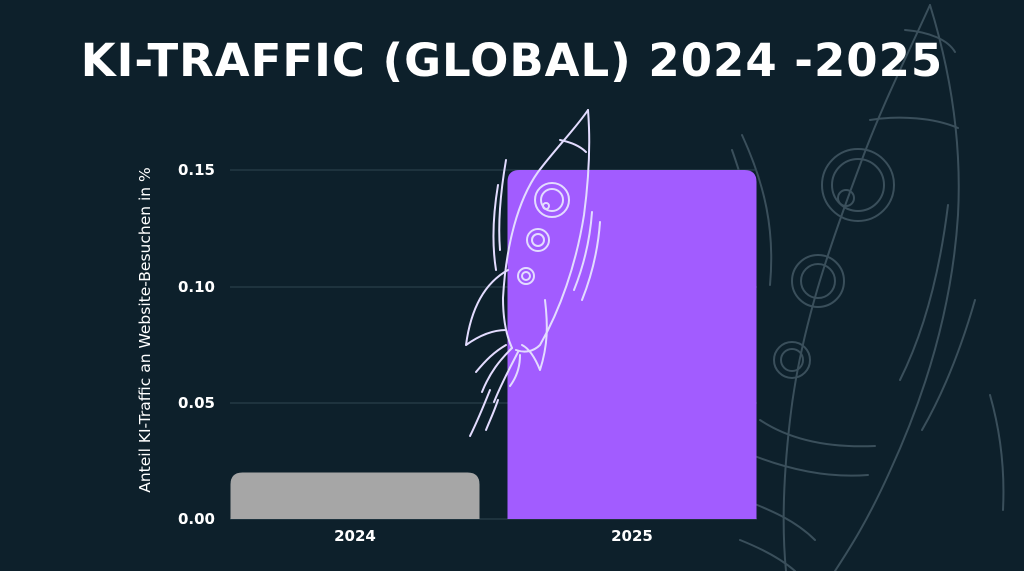 This screenshot has width=1024, height=571. Describe the element at coordinates (632, 344) in the screenshot. I see `bar-2025` at that location.